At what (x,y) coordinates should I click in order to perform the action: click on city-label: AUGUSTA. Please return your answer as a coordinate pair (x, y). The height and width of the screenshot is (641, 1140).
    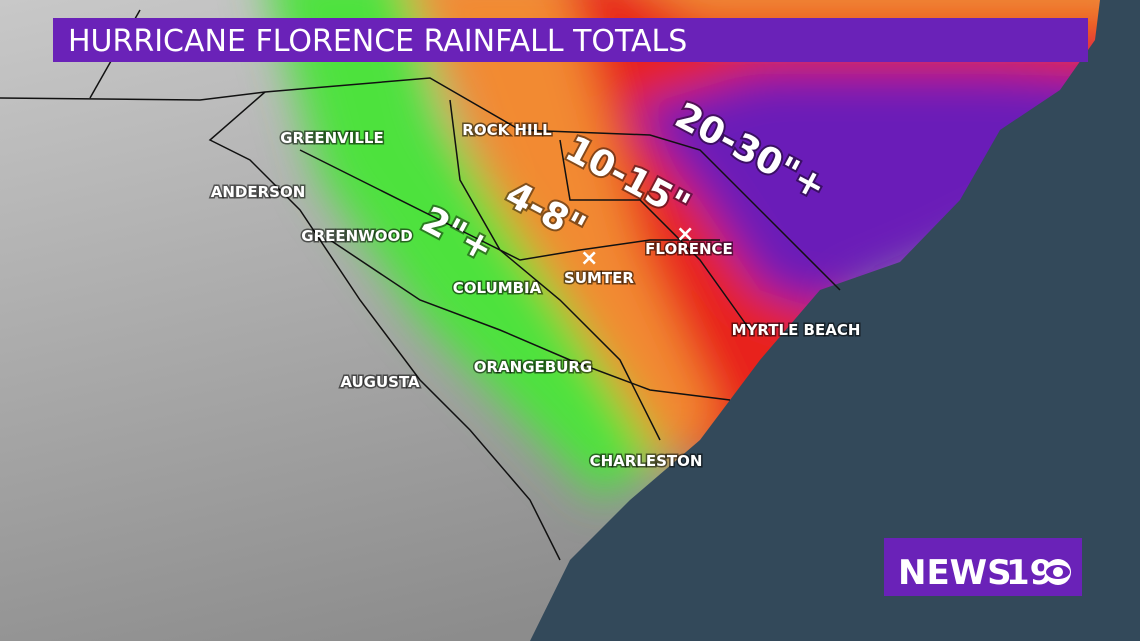
    Looking at the image, I should click on (380, 382).